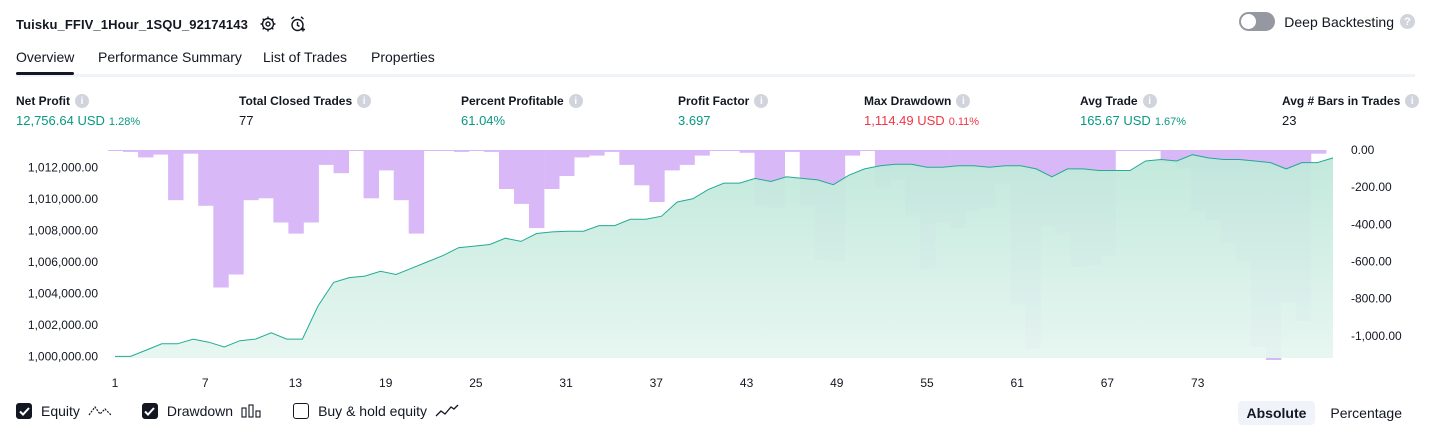  What do you see at coordinates (45, 62) in the screenshot?
I see `tab-overview: Overview` at bounding box center [45, 62].